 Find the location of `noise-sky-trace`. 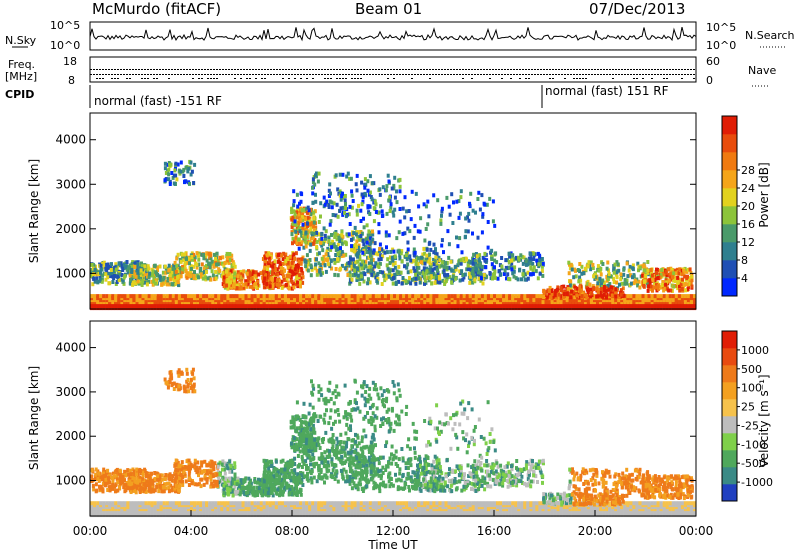

noise-sky-trace is located at coordinates (393, 34).